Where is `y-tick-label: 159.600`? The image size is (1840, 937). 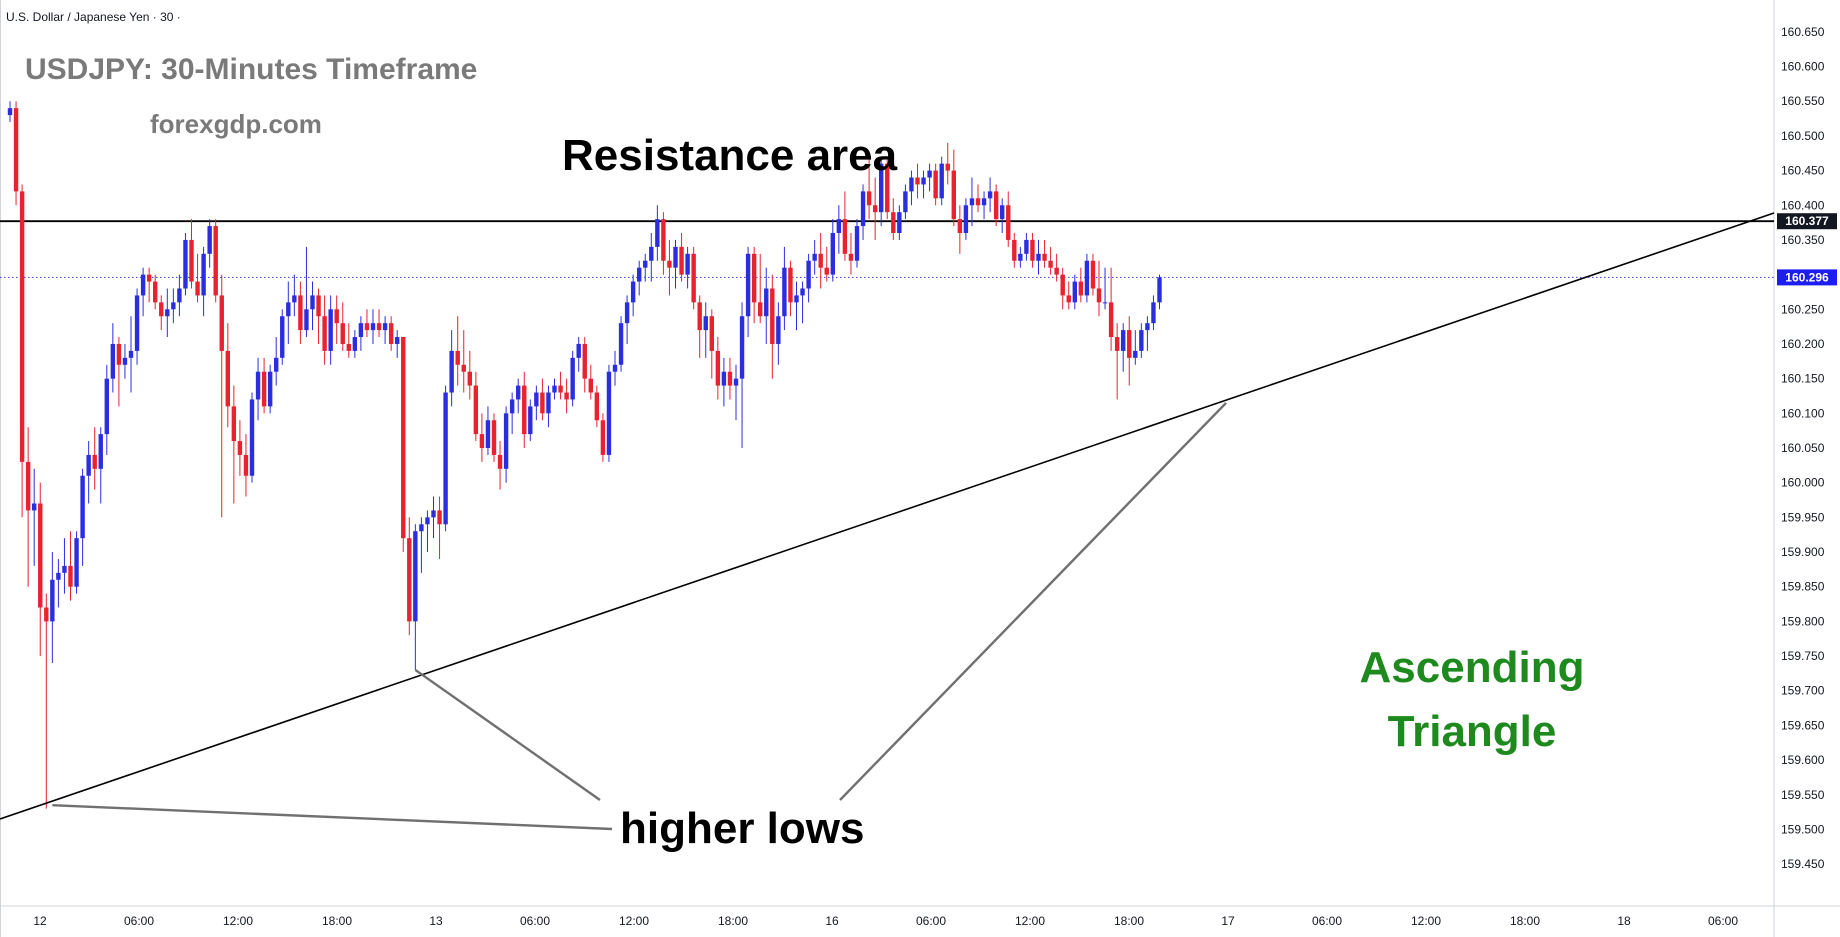 y-tick-label: 159.600 is located at coordinates (1803, 760).